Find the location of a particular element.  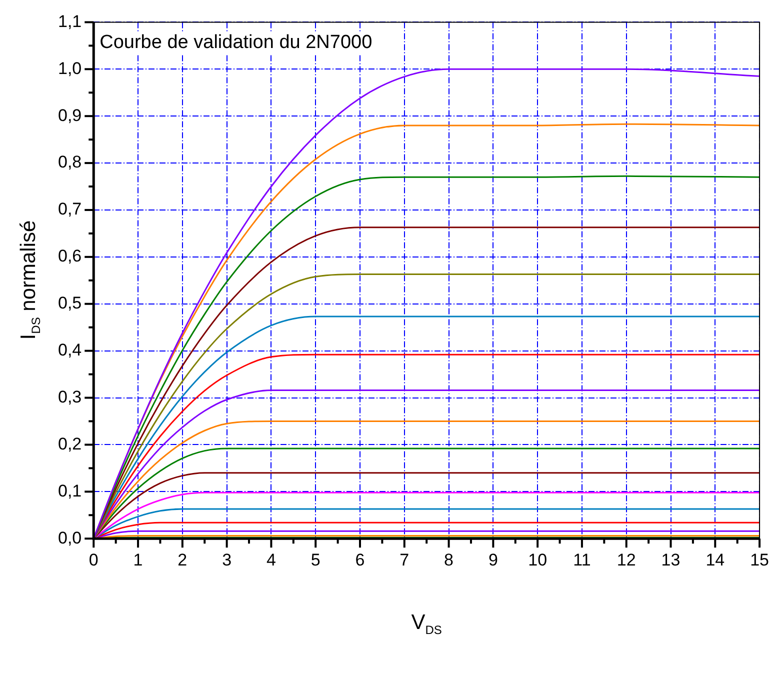

y-tick-label: 0,3 is located at coordinates (70, 396).